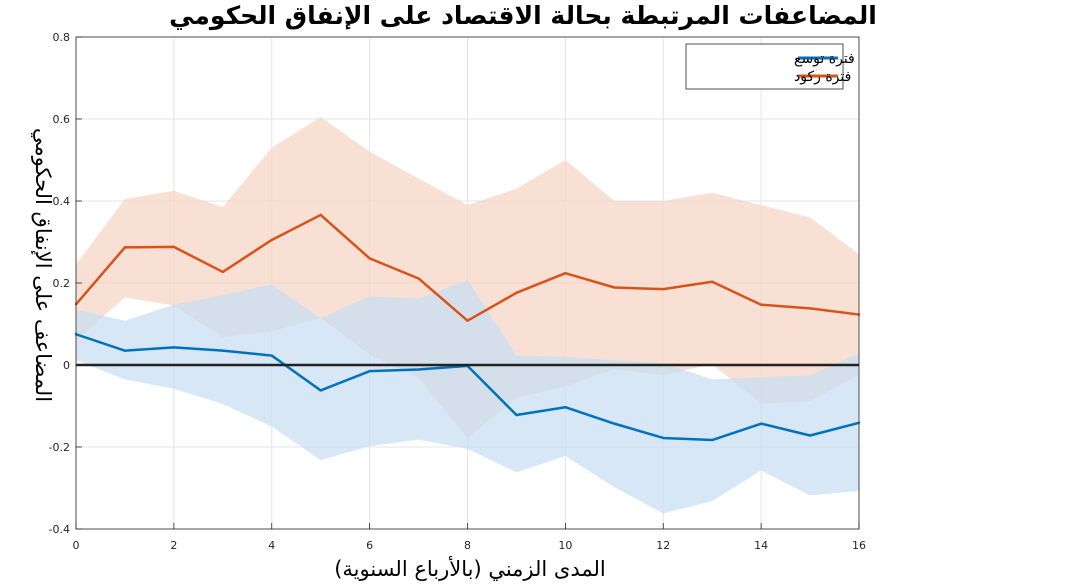 The height and width of the screenshot is (586, 1069). I want to click on x-tick-label: 14, so click(761, 545).